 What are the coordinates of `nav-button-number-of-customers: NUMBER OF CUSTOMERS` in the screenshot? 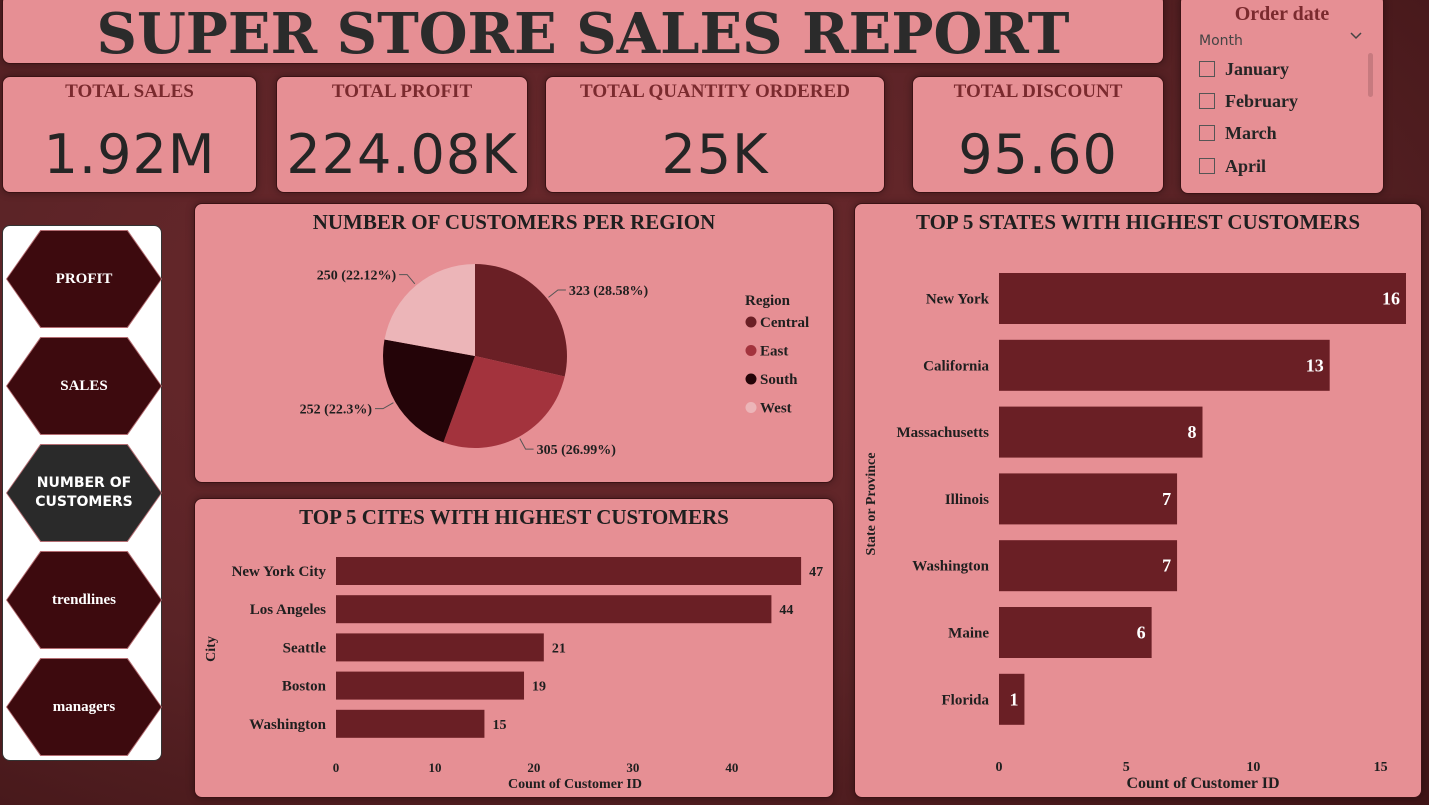 It's located at (84, 493).